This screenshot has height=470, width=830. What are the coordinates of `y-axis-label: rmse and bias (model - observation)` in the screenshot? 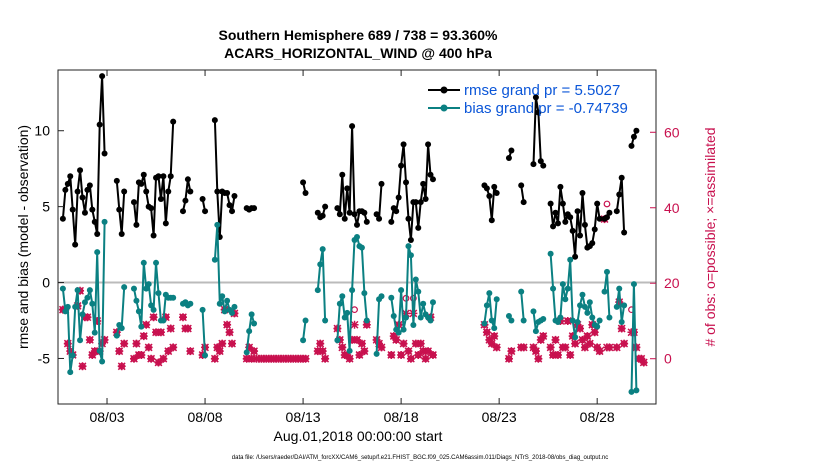 It's located at (23, 237).